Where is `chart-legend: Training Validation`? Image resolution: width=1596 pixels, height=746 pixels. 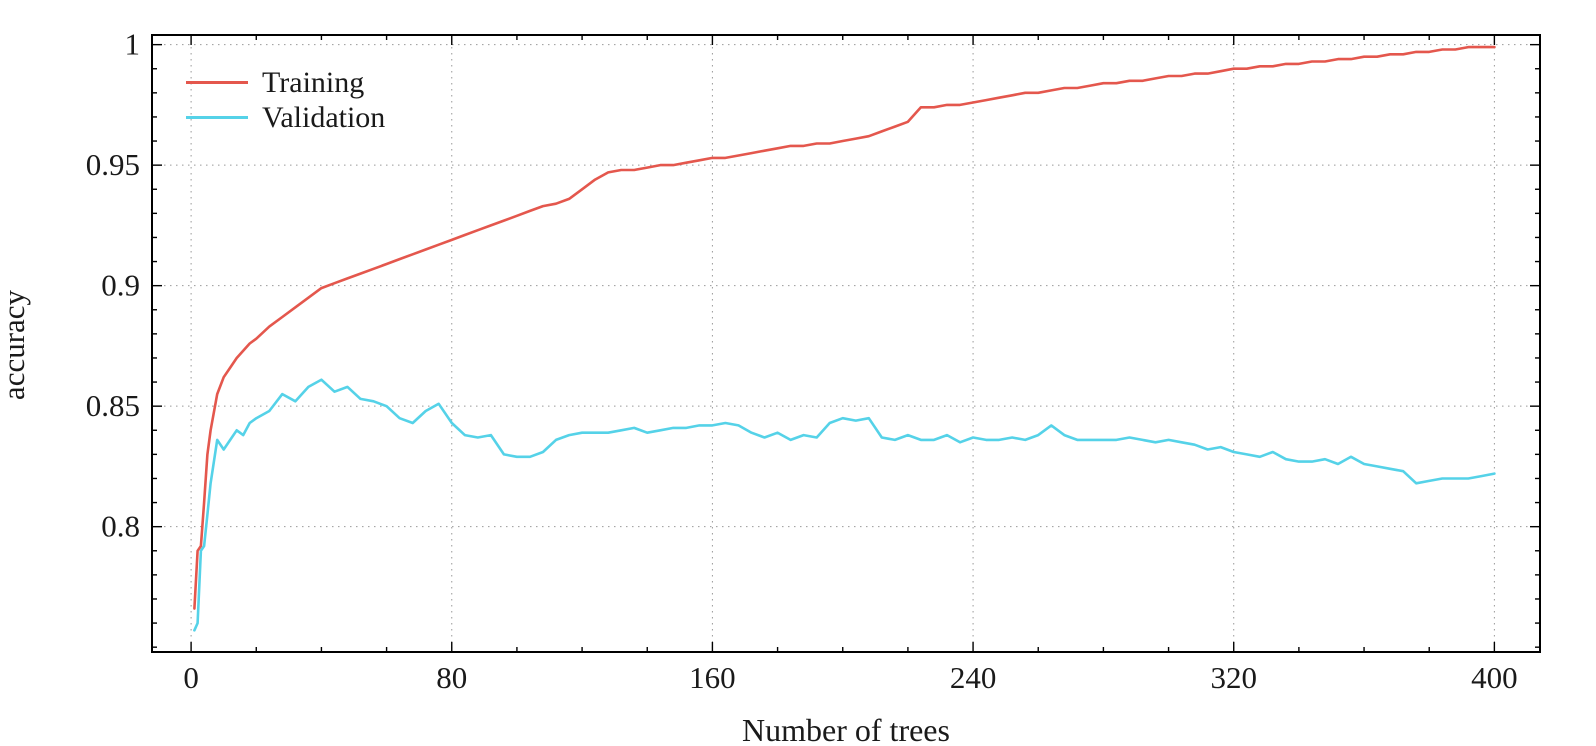 chart-legend: Training Validation is located at coordinates (285, 100).